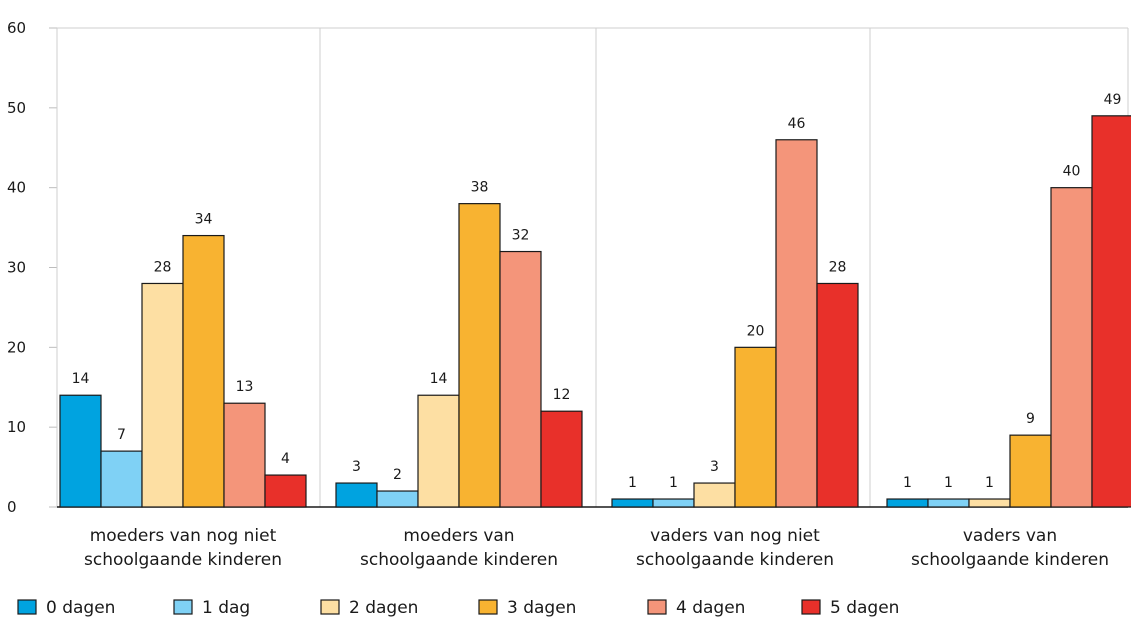 Image resolution: width=1131 pixels, height=632 pixels. What do you see at coordinates (1030, 419) in the screenshot?
I see `bar-value-label: 9` at bounding box center [1030, 419].